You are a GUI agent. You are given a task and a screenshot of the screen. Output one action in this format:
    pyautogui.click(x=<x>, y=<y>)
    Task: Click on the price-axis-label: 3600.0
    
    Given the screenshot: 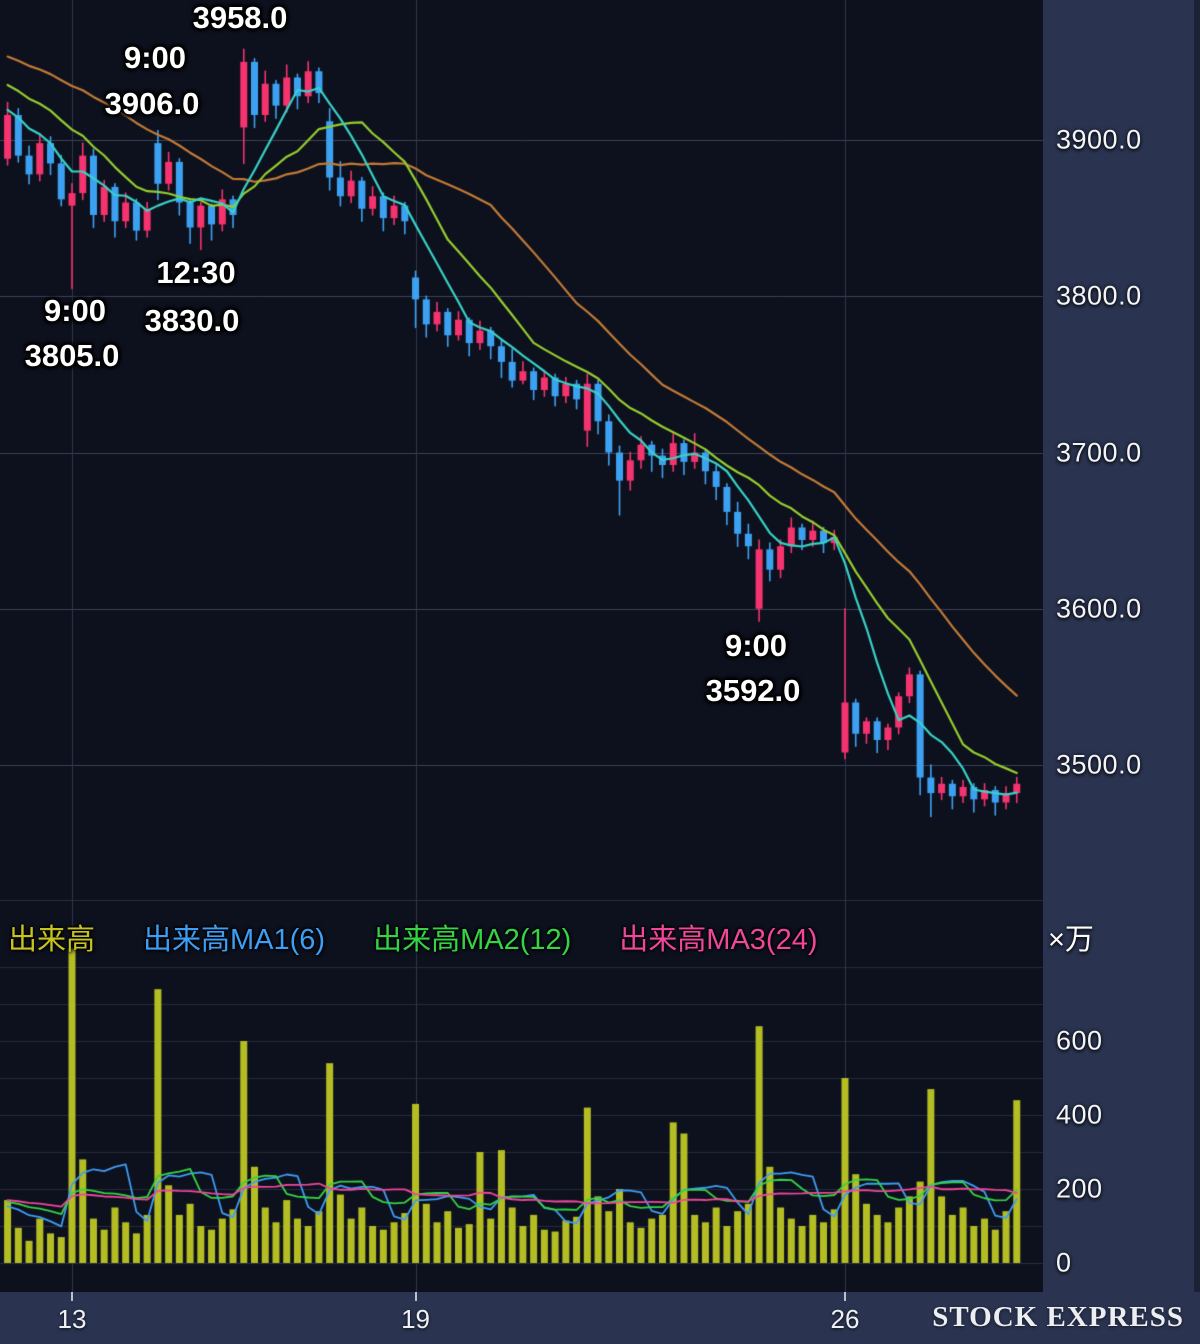 What is the action you would take?
    pyautogui.click(x=1099, y=608)
    